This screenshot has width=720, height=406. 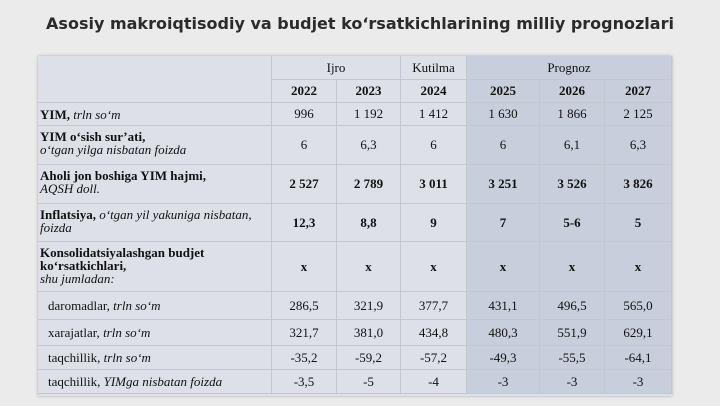 I want to click on cell: 9, so click(x=434, y=223).